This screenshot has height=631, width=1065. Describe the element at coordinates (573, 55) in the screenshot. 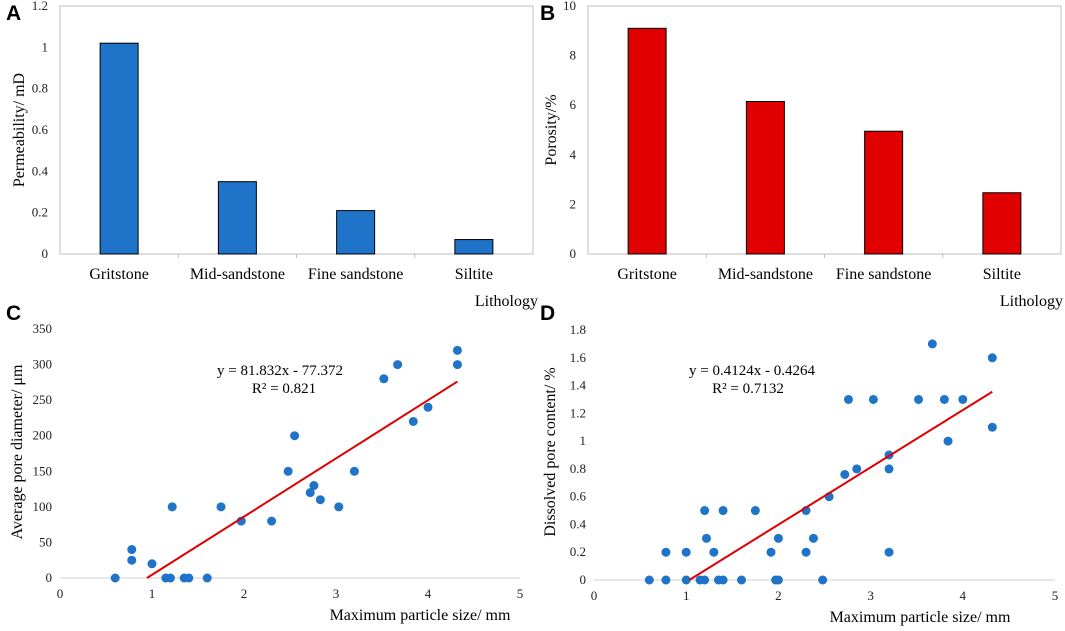

I see `panel-b-ytick-label: 8` at that location.